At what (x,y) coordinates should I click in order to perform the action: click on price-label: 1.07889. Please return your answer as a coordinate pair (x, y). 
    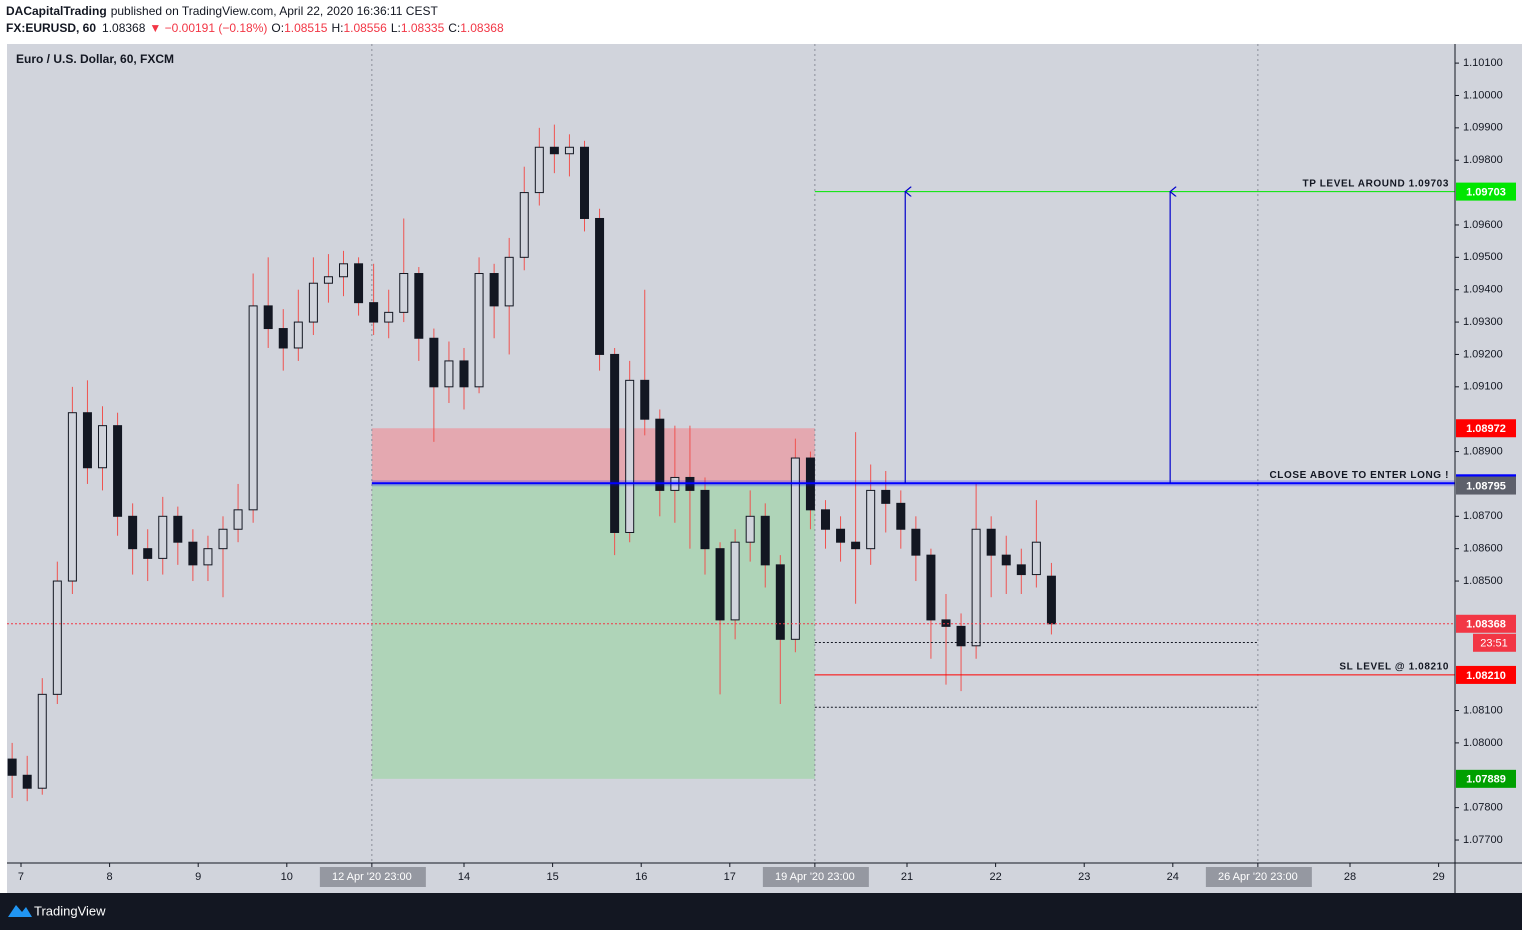
    Looking at the image, I should click on (1486, 780).